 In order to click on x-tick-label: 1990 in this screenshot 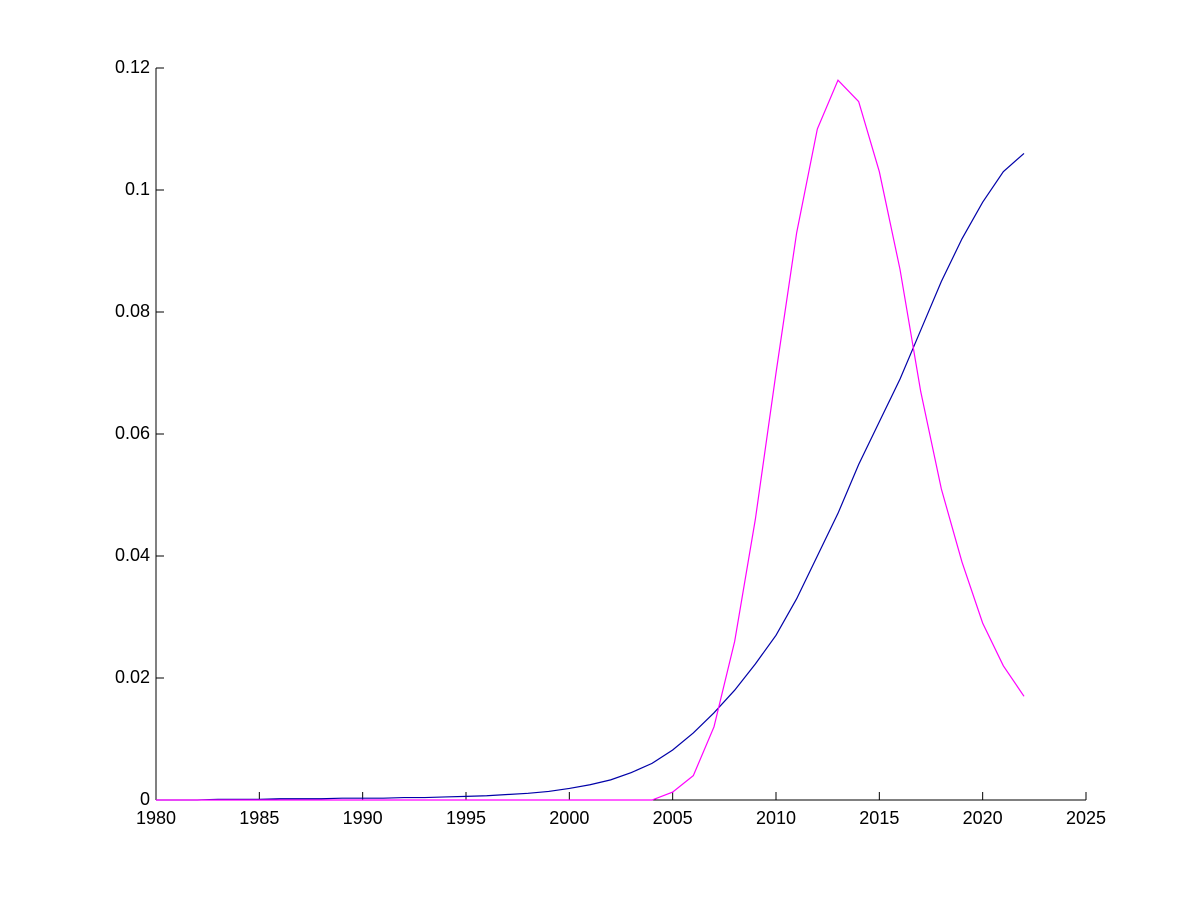, I will do `click(363, 818)`.